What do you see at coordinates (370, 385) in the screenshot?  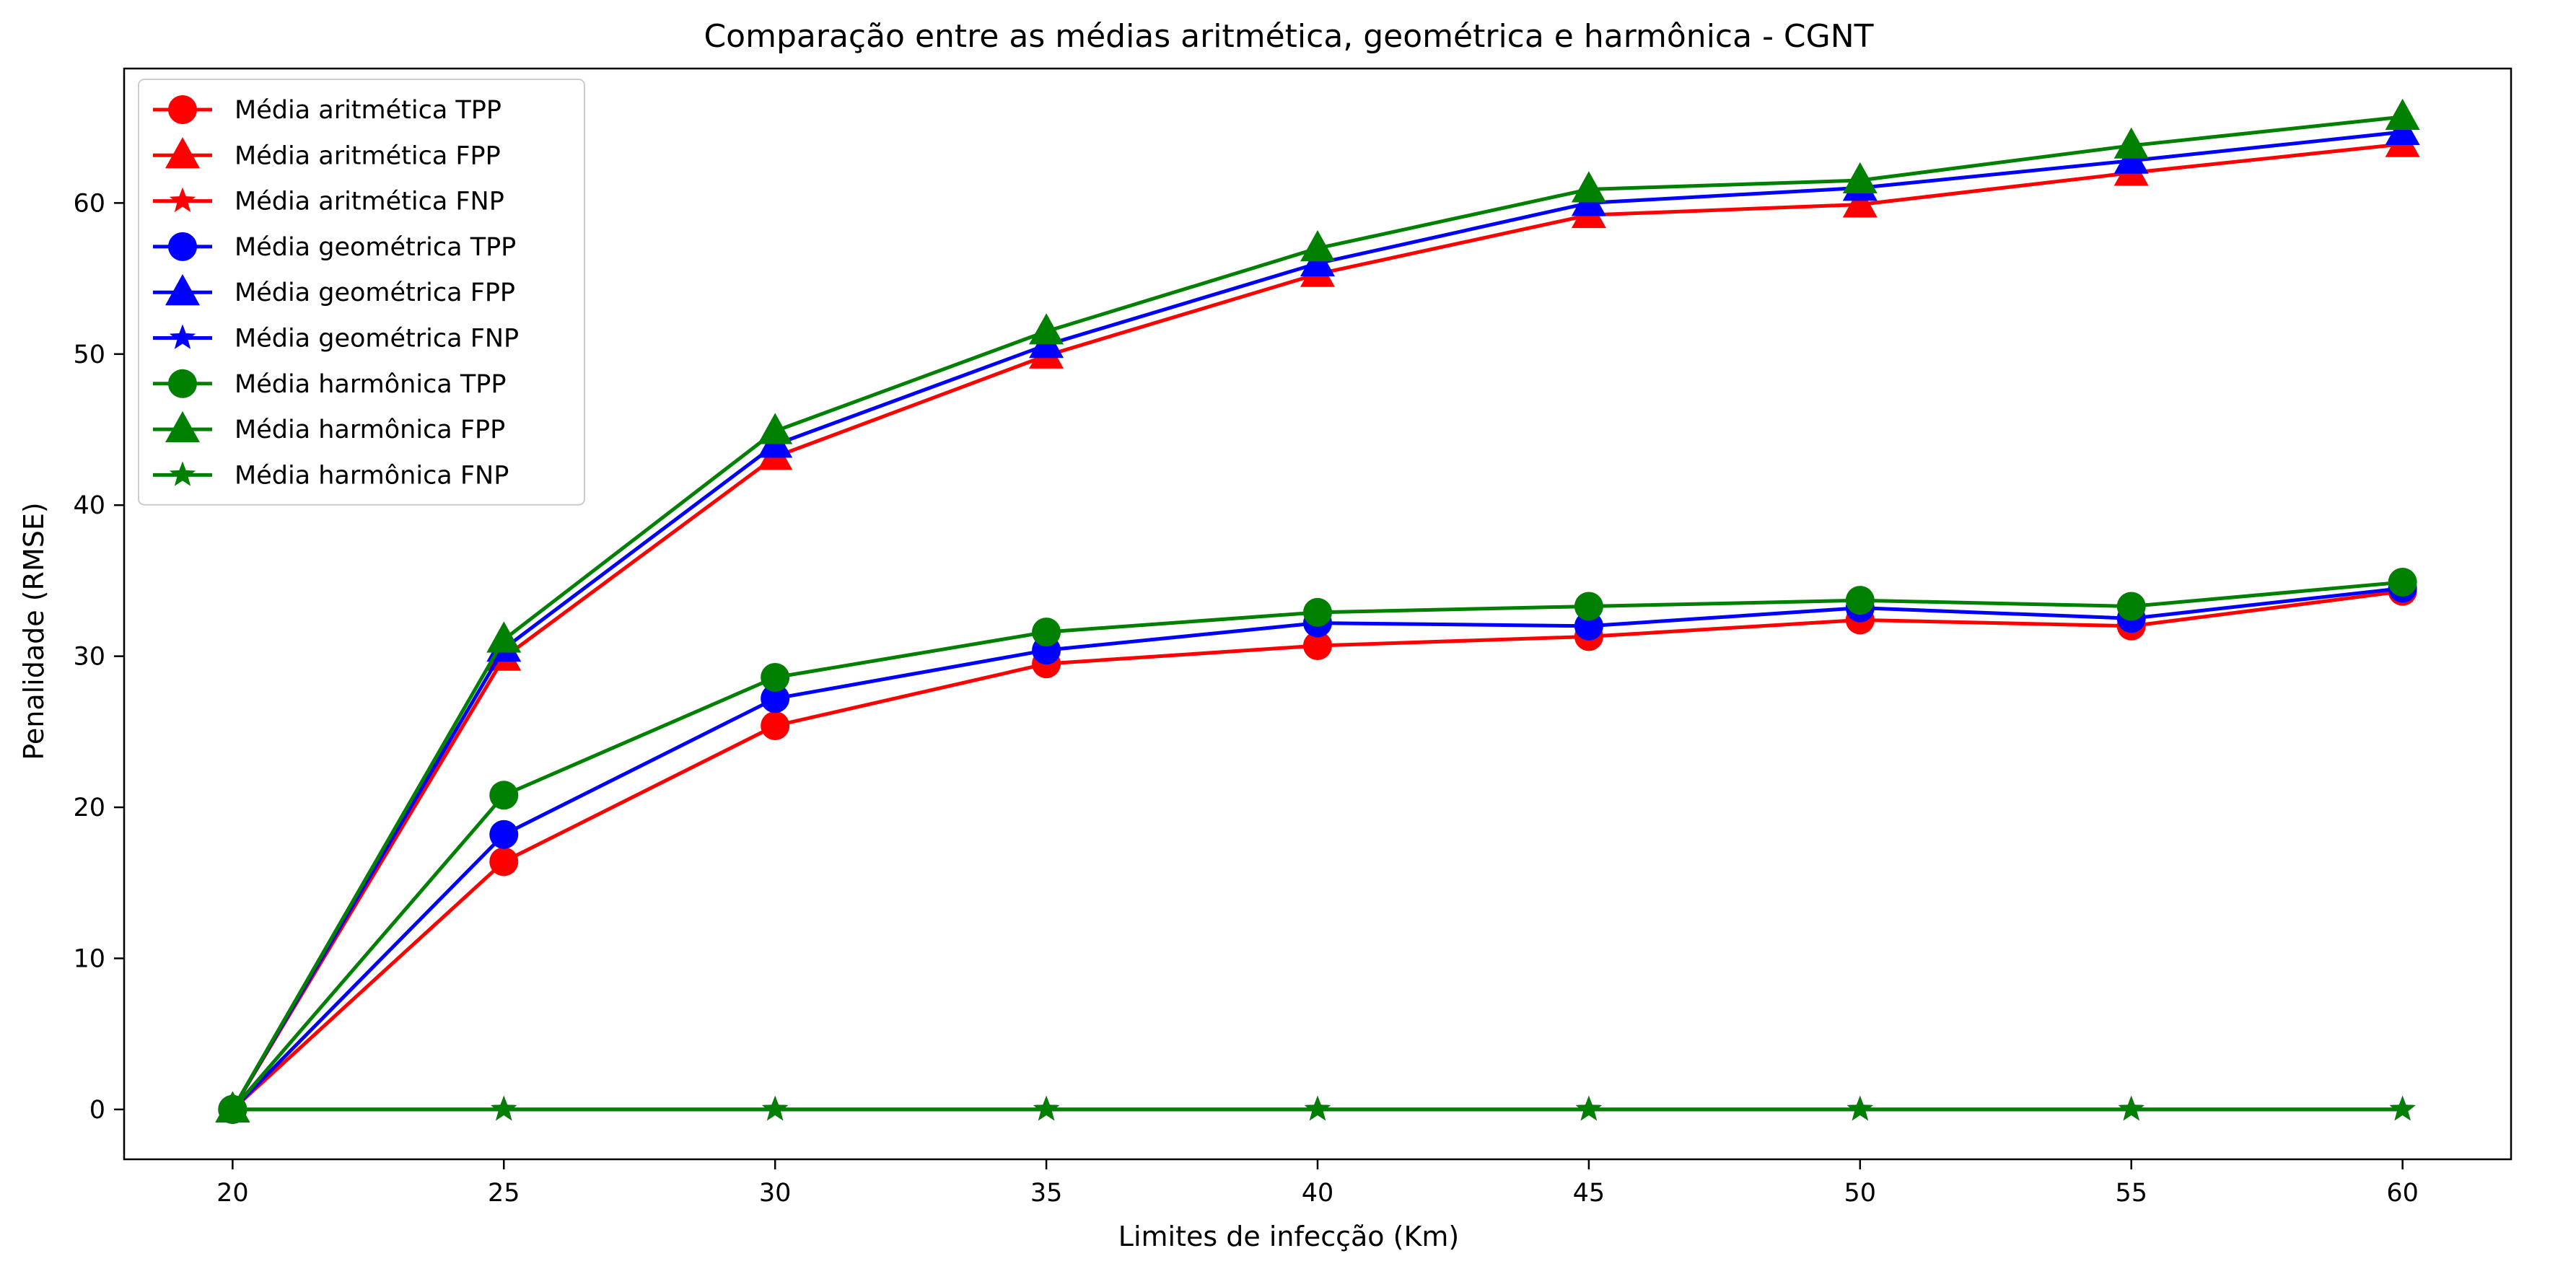 I see `legend-label: Média harmônica TPP` at bounding box center [370, 385].